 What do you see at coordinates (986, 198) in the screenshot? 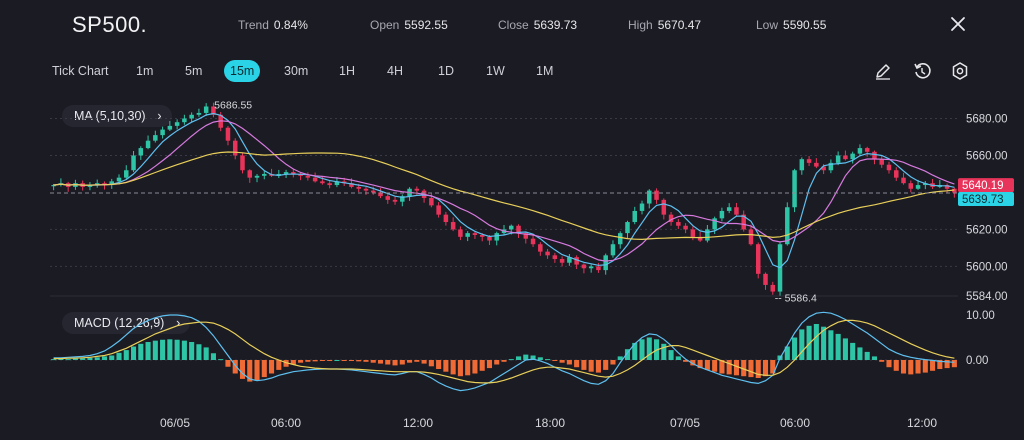
I see `close-price-tag` at bounding box center [986, 198].